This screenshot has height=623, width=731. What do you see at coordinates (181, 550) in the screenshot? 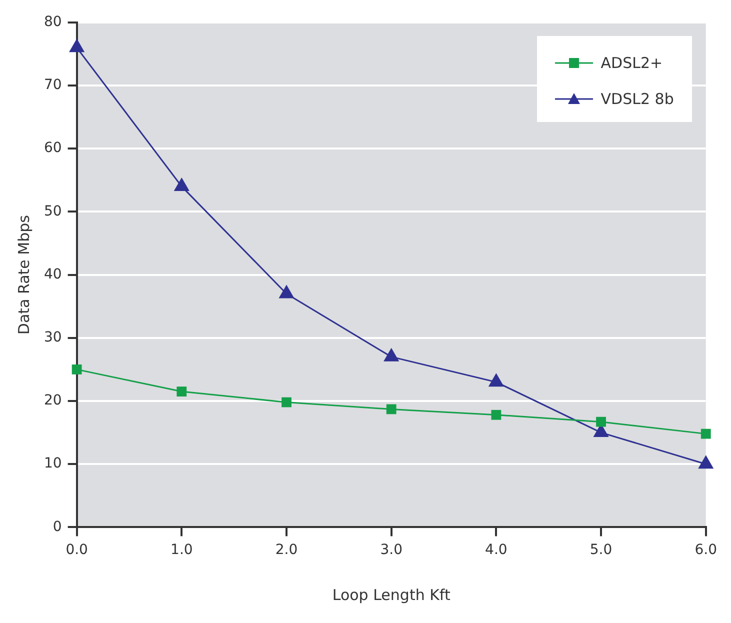
I see `x-tick-label: 1.0` at bounding box center [181, 550].